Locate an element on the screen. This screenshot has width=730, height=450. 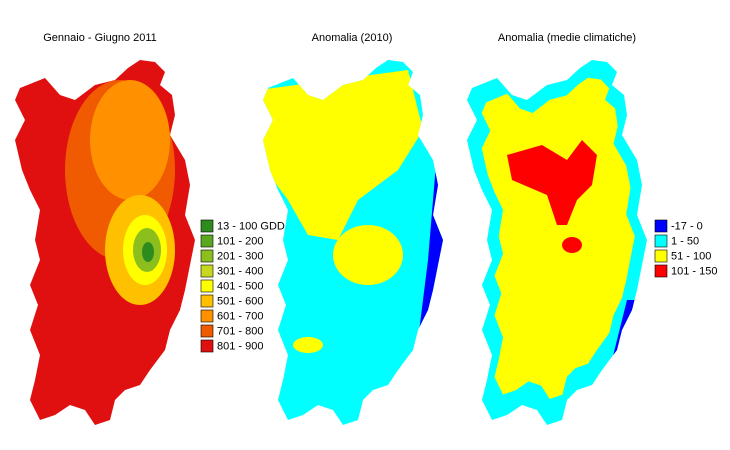
legend-label: 101 - 150 is located at coordinates (694, 271).